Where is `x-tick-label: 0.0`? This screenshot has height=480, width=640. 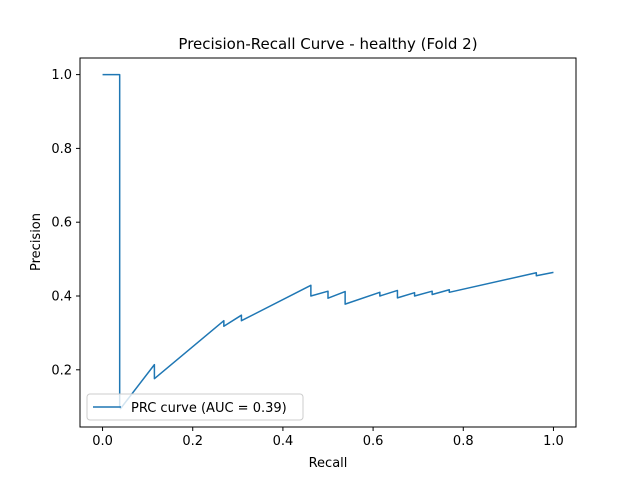
x-tick-label: 0.0 is located at coordinates (102, 441).